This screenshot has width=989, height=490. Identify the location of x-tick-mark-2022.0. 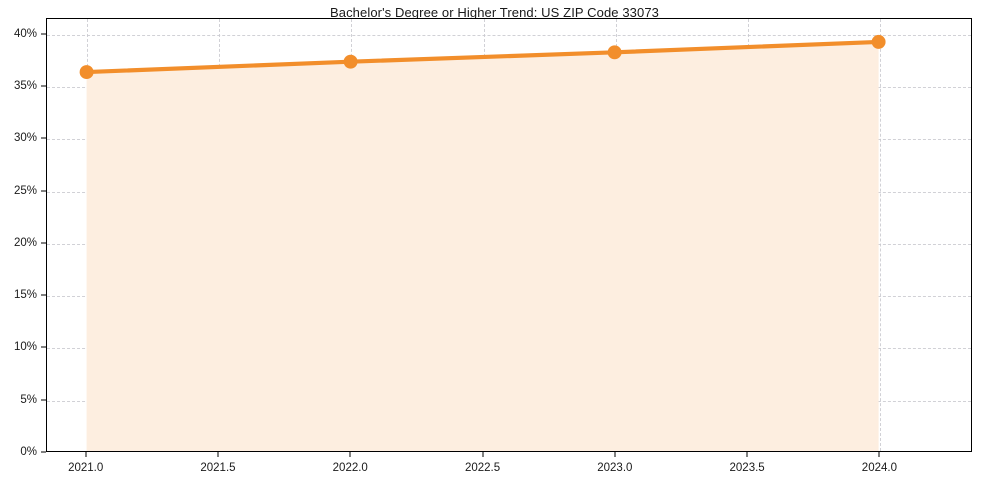
(350, 454).